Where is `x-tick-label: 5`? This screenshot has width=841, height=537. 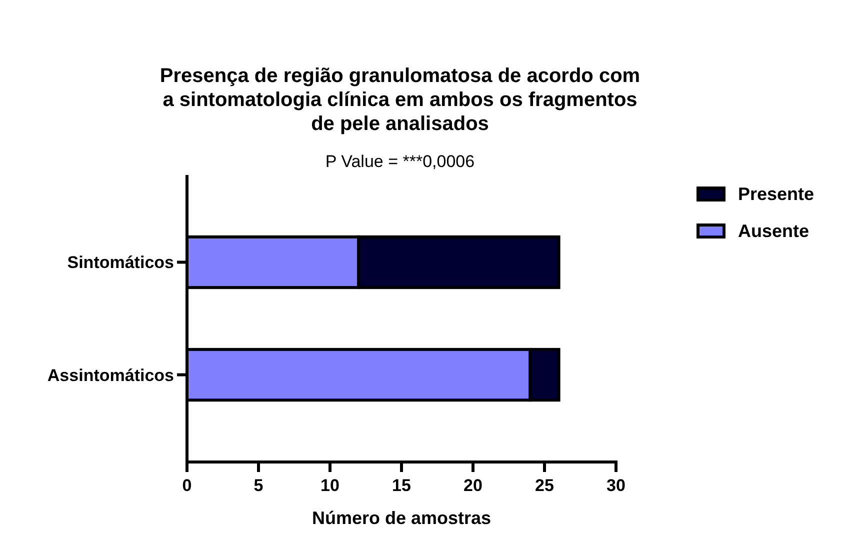 x-tick-label: 5 is located at coordinates (259, 485).